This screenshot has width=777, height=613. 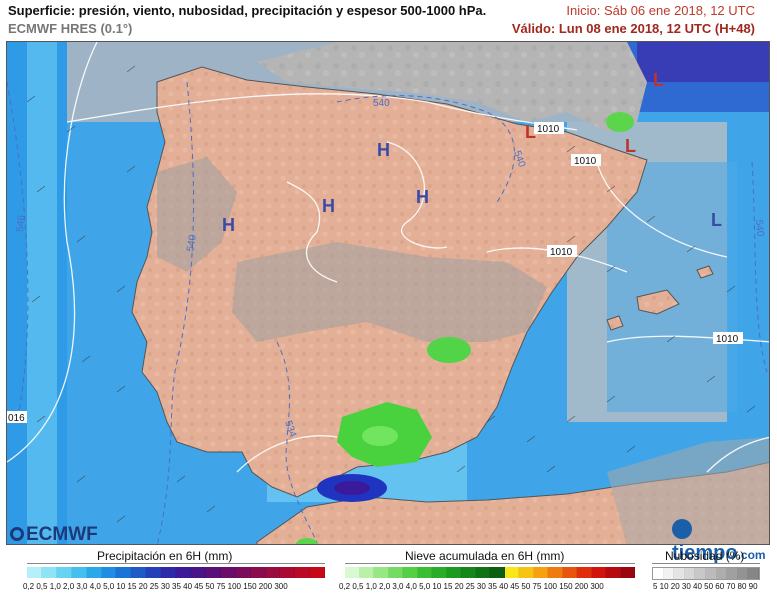 I want to click on cloud-color-scale, so click(x=706, y=573).